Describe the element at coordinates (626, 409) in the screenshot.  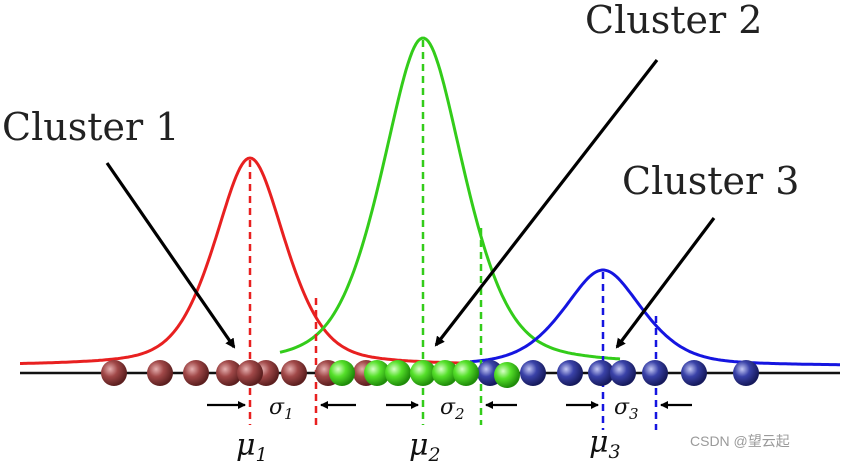
I see `sigma-3-label: σ3` at that location.